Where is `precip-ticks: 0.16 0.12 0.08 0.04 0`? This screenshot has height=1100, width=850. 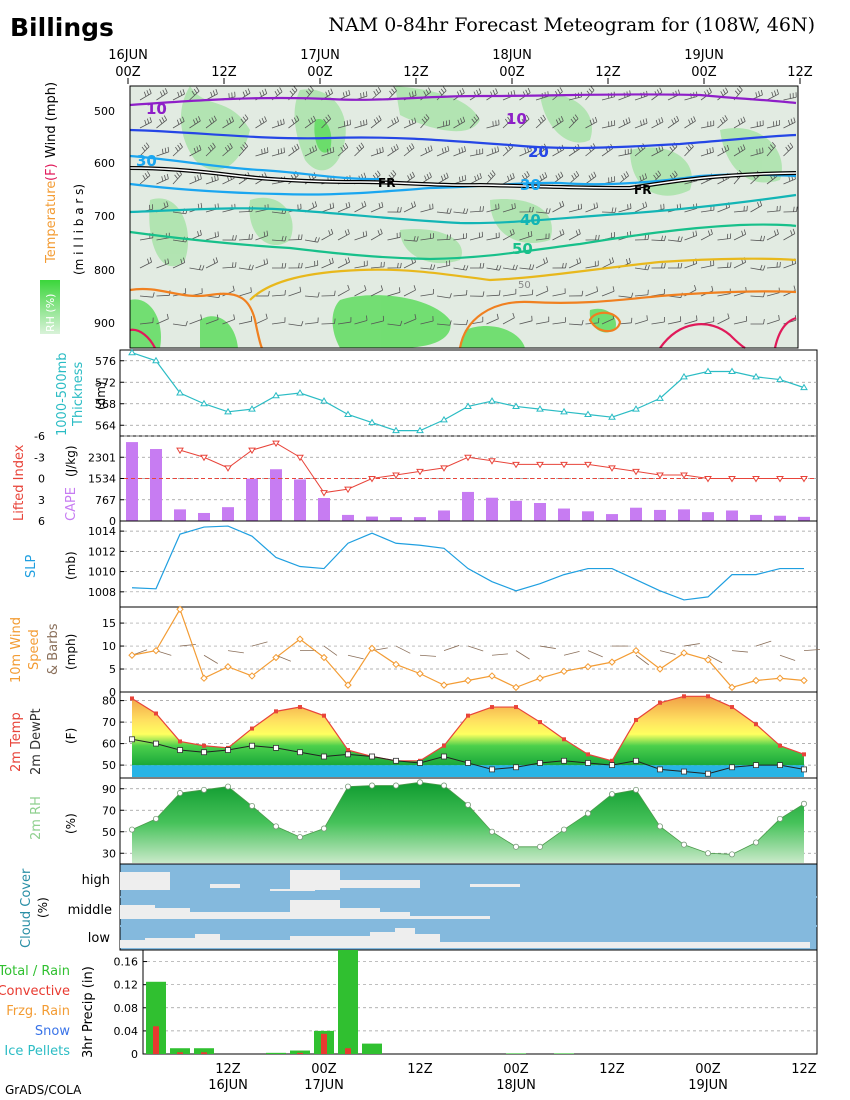
precip-ticks: 0.16 0.12 0.08 0.04 0 is located at coordinates (465, 1008).